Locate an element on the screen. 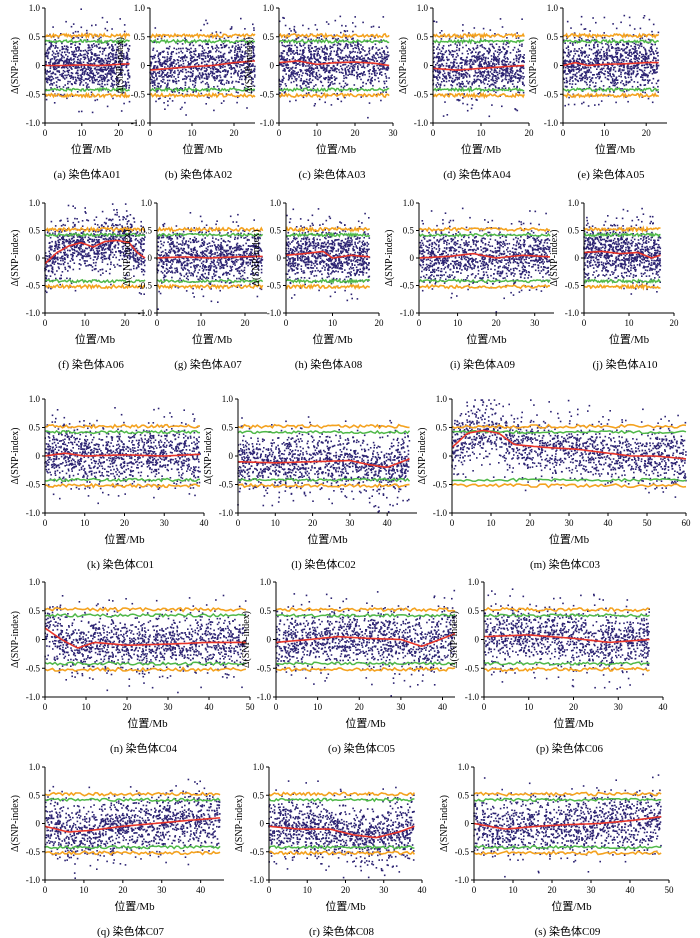 The height and width of the screenshot is (938, 700). y-axis-label: Δ(SNP-index) is located at coordinates (249, 65).